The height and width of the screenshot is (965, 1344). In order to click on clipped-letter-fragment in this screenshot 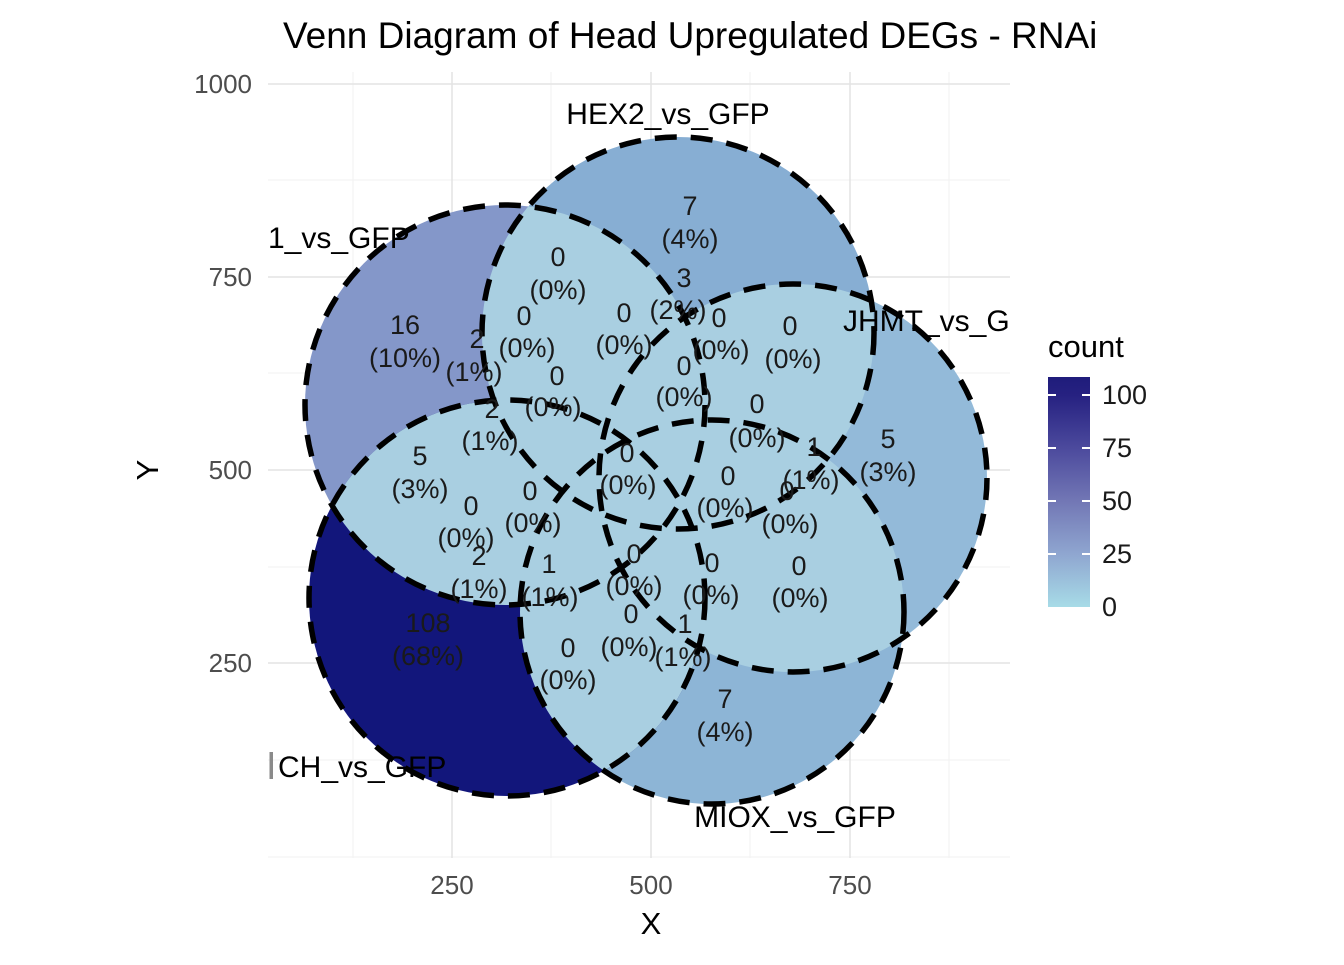, I will do `click(271, 765)`.